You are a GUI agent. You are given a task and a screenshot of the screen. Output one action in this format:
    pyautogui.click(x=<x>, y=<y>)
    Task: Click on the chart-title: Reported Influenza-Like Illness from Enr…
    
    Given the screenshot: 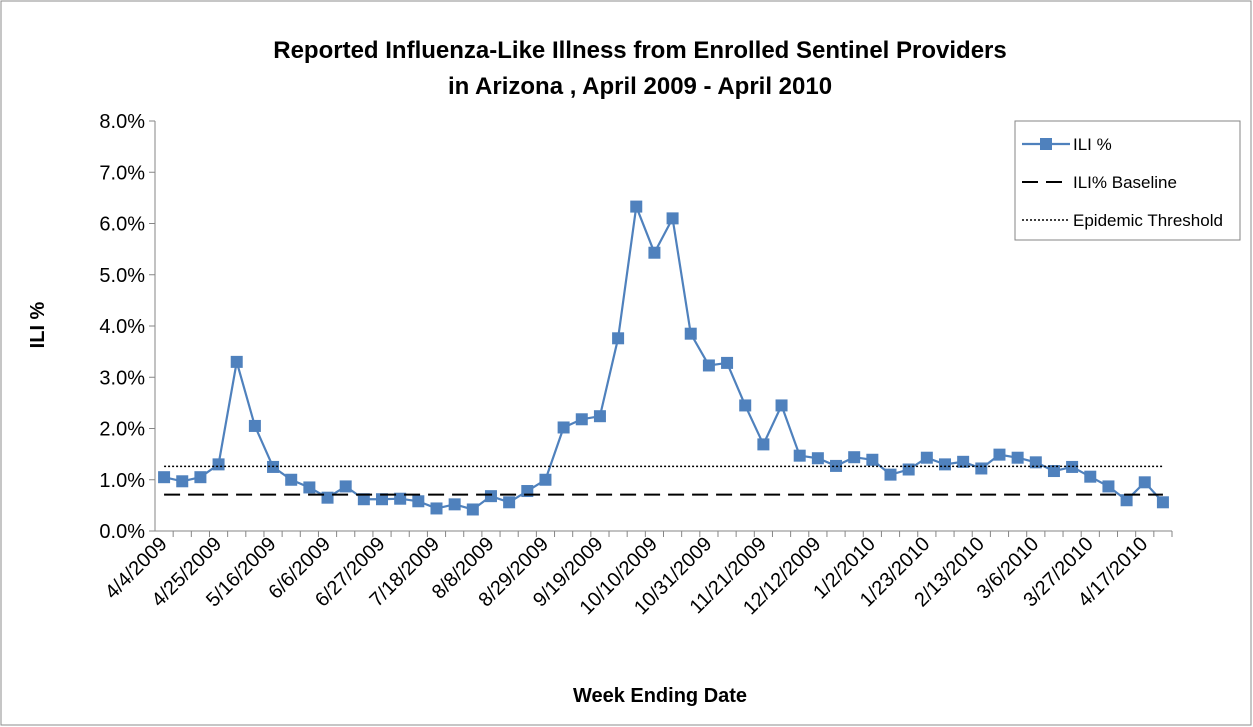 What is the action you would take?
    pyautogui.click(x=640, y=50)
    